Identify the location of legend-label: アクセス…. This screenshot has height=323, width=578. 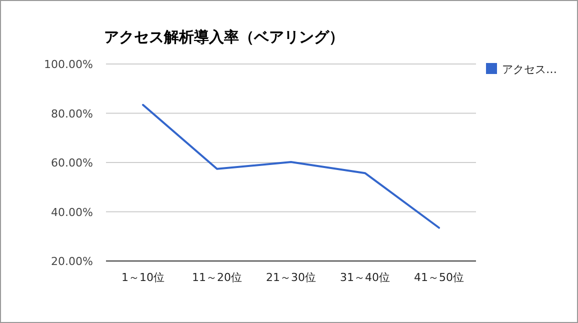
(529, 69).